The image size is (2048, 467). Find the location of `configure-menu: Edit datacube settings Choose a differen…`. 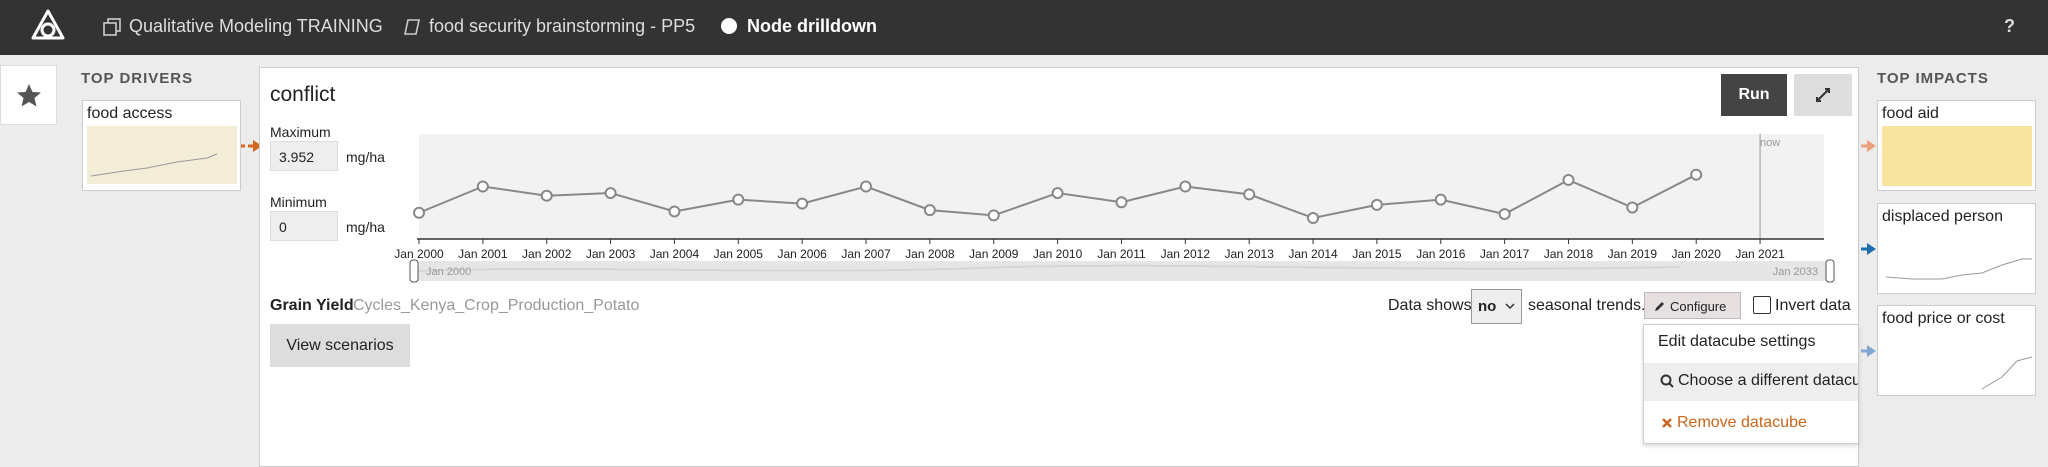

configure-menu: Edit datacube settings Choose a differen… is located at coordinates (1751, 384).